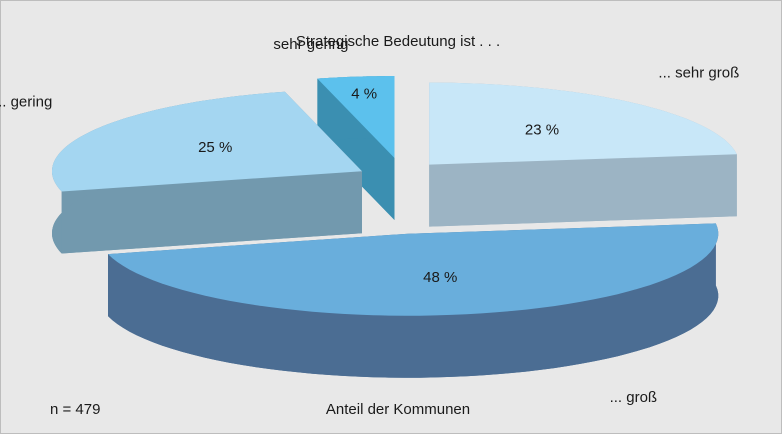 The width and height of the screenshot is (782, 434). I want to click on chart-title: Strategische Bedeutung ist . . ., so click(398, 41).